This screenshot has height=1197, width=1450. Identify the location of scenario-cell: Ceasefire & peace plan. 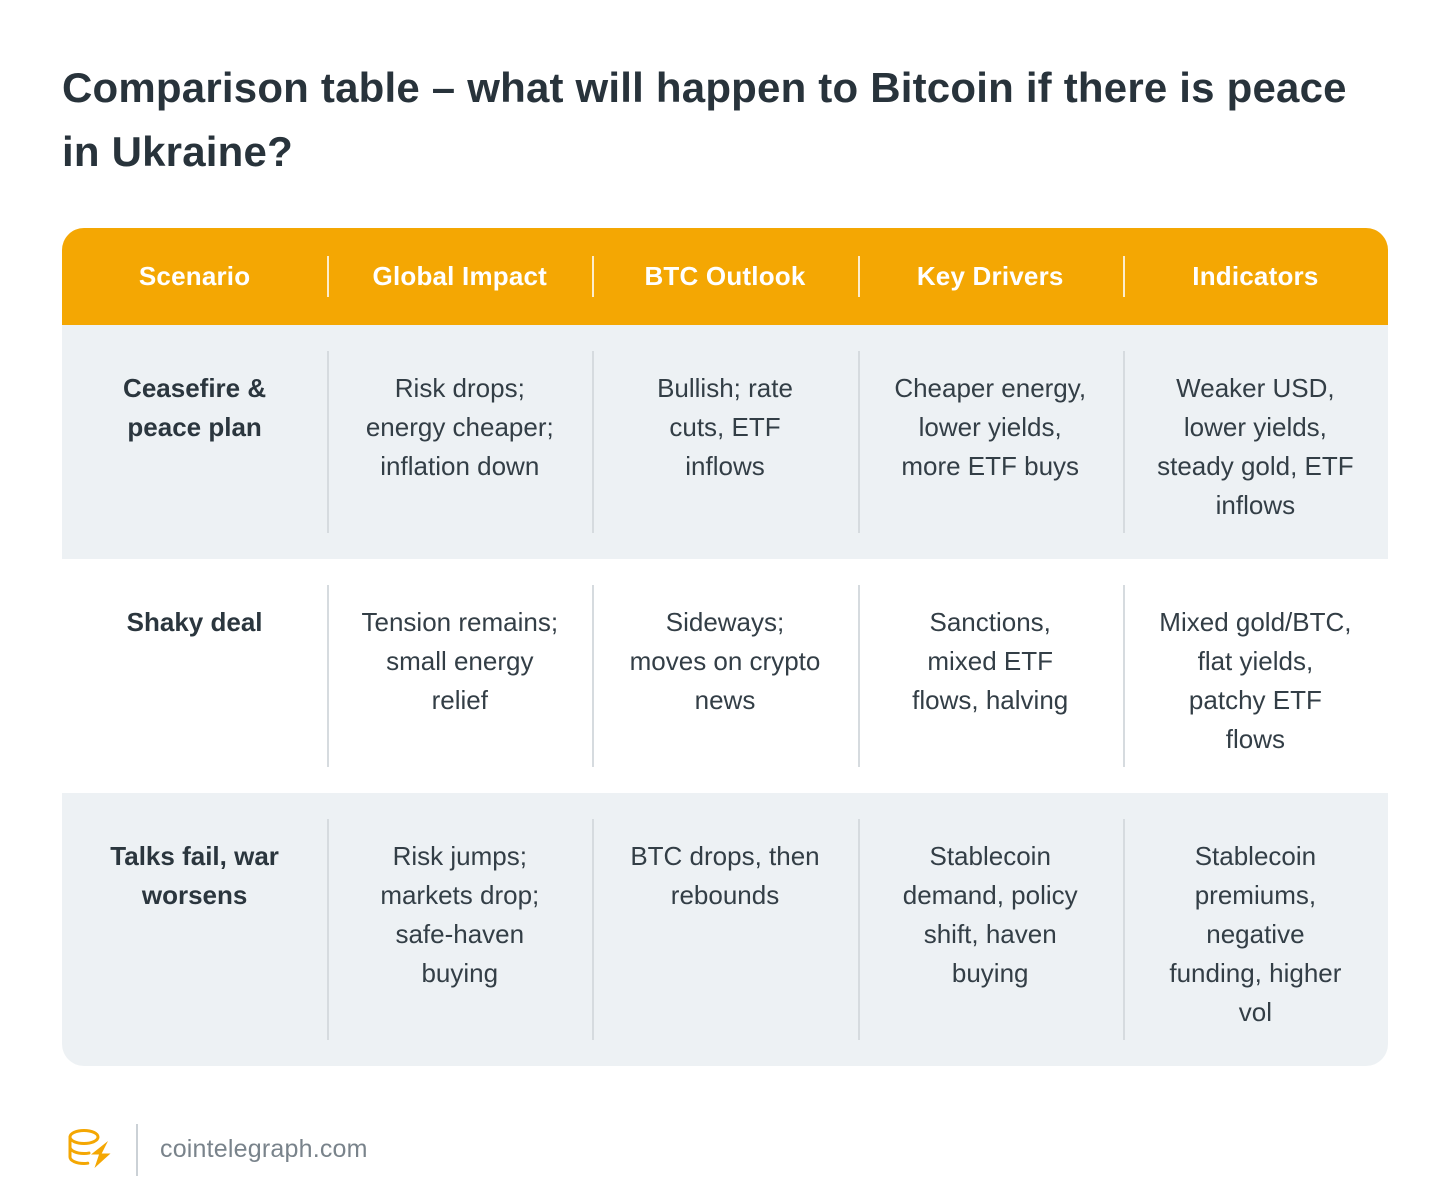
(195, 407).